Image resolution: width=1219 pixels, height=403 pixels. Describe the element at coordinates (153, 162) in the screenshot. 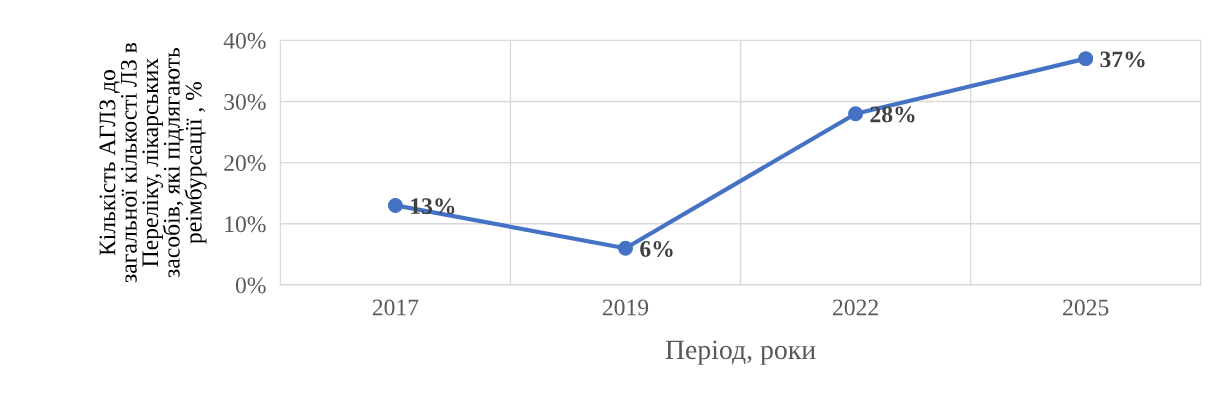

I see `y-axis-title: Кількість АГЛЗ до загальної кількості ЛЗ в Переліку, лікарських засобів, які підлягають реімбурсації , %` at that location.